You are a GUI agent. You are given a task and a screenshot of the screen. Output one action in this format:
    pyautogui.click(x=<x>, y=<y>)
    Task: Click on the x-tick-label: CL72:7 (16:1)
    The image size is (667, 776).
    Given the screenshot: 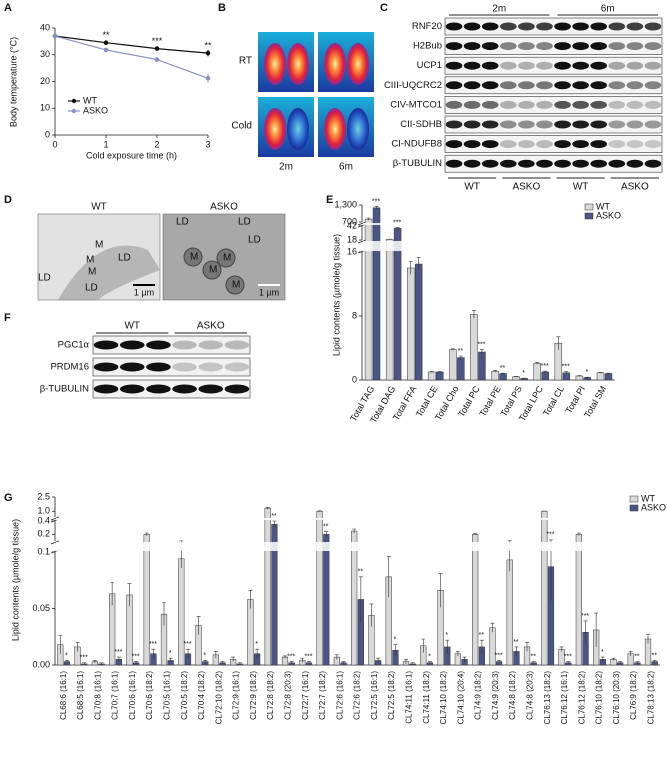 What is the action you would take?
    pyautogui.click(x=305, y=695)
    